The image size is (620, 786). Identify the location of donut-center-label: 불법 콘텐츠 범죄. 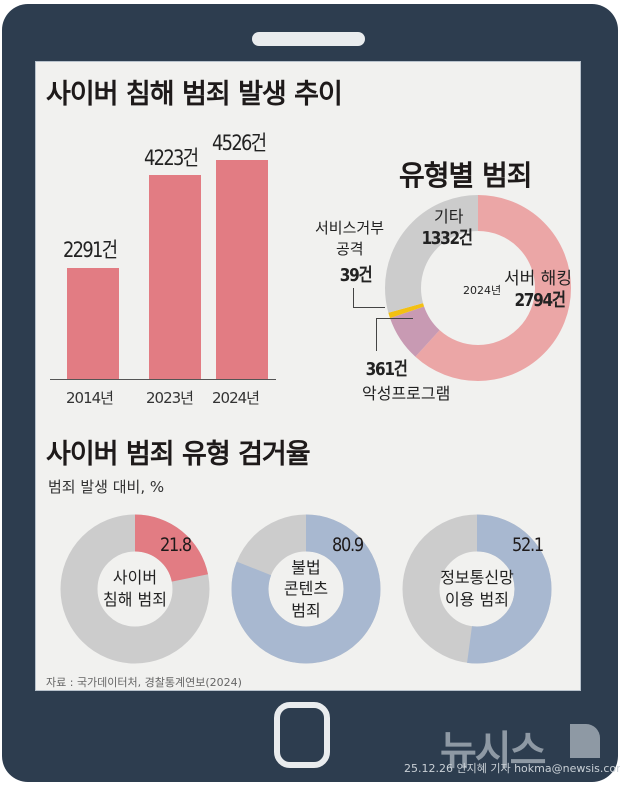
(306, 589).